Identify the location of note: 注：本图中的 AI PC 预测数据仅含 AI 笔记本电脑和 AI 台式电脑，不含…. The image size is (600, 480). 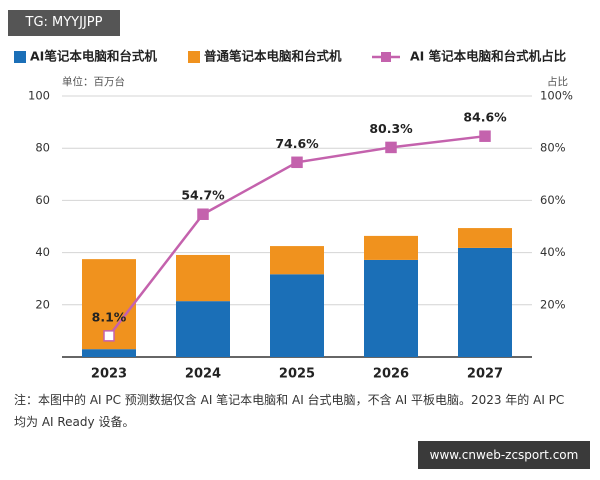
(289, 411).